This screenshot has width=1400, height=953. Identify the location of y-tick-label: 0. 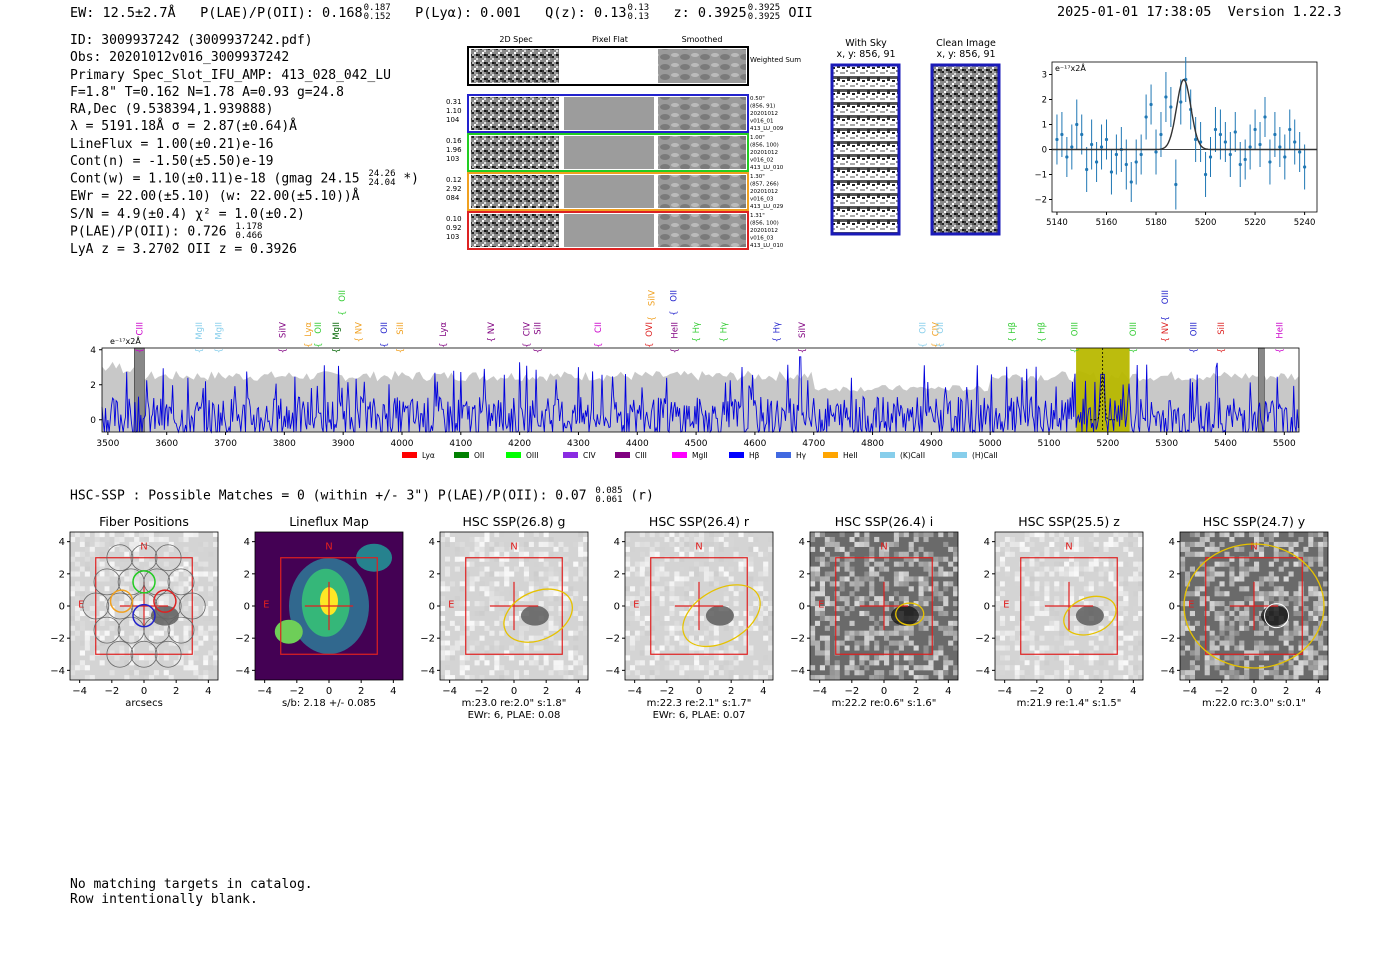
(802, 607).